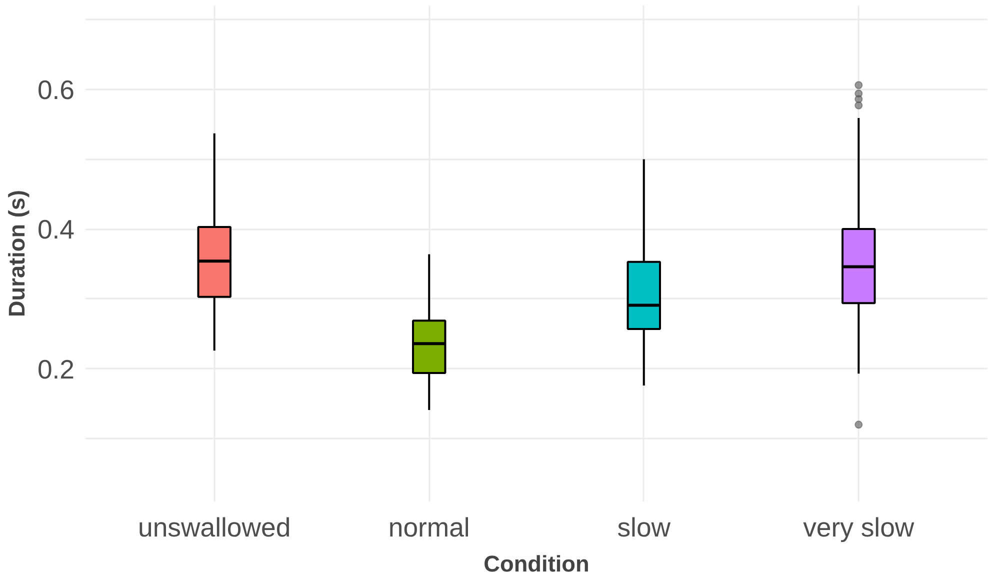  What do you see at coordinates (429, 527) in the screenshot?
I see `x-tick-label: normal` at bounding box center [429, 527].